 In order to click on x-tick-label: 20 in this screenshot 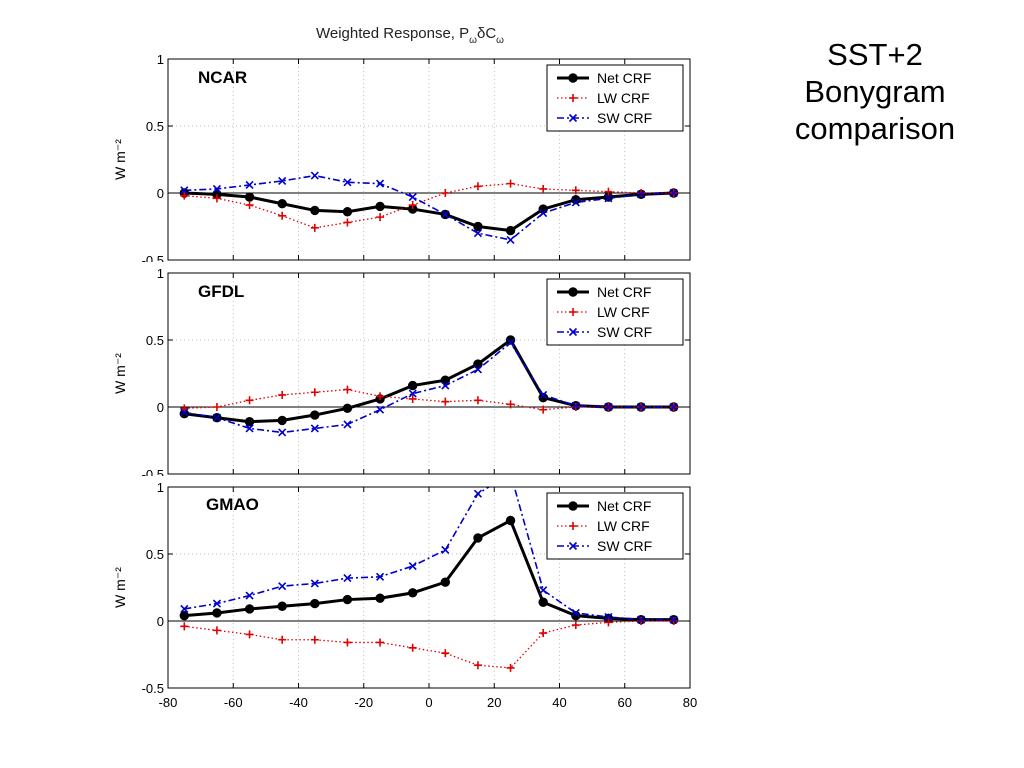, I will do `click(494, 702)`.